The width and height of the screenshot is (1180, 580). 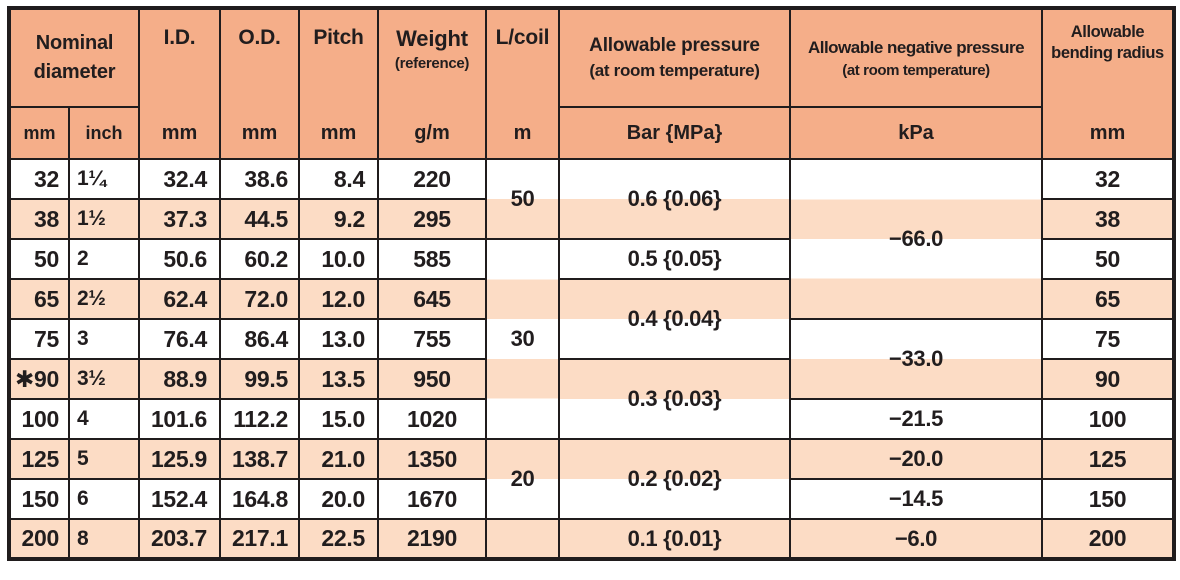 I want to click on pressure-cell: 0.2 {0.02}, so click(x=674, y=479).